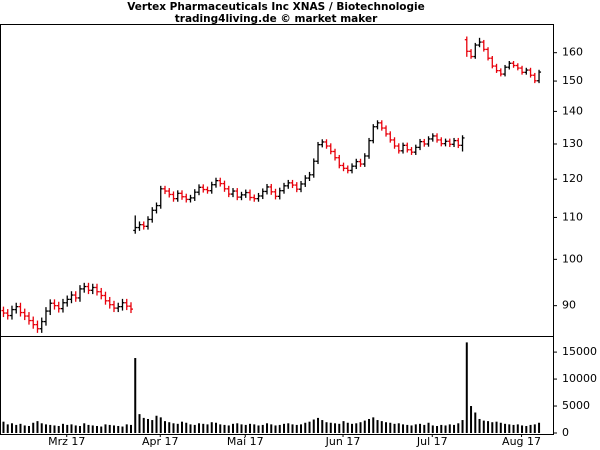  Describe the element at coordinates (521, 441) in the screenshot. I see `x-tick-label: Aug 17` at that location.